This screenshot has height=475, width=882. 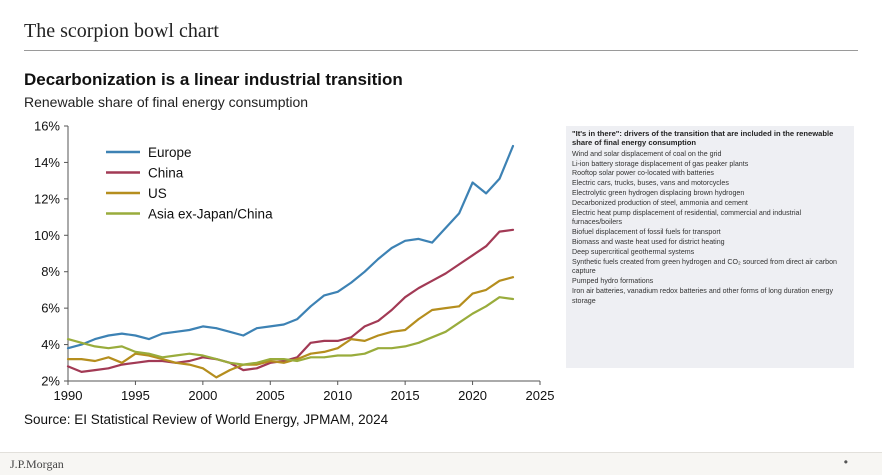 What do you see at coordinates (50, 271) in the screenshot?
I see `y-tick-label: 8%` at bounding box center [50, 271].